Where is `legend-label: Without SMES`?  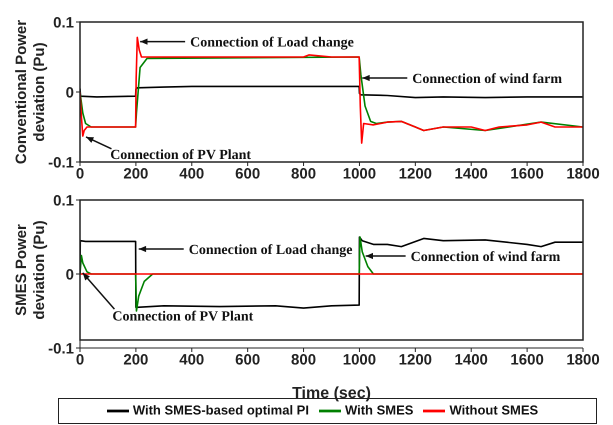
legend-label: Without SMES is located at coordinates (493, 410).